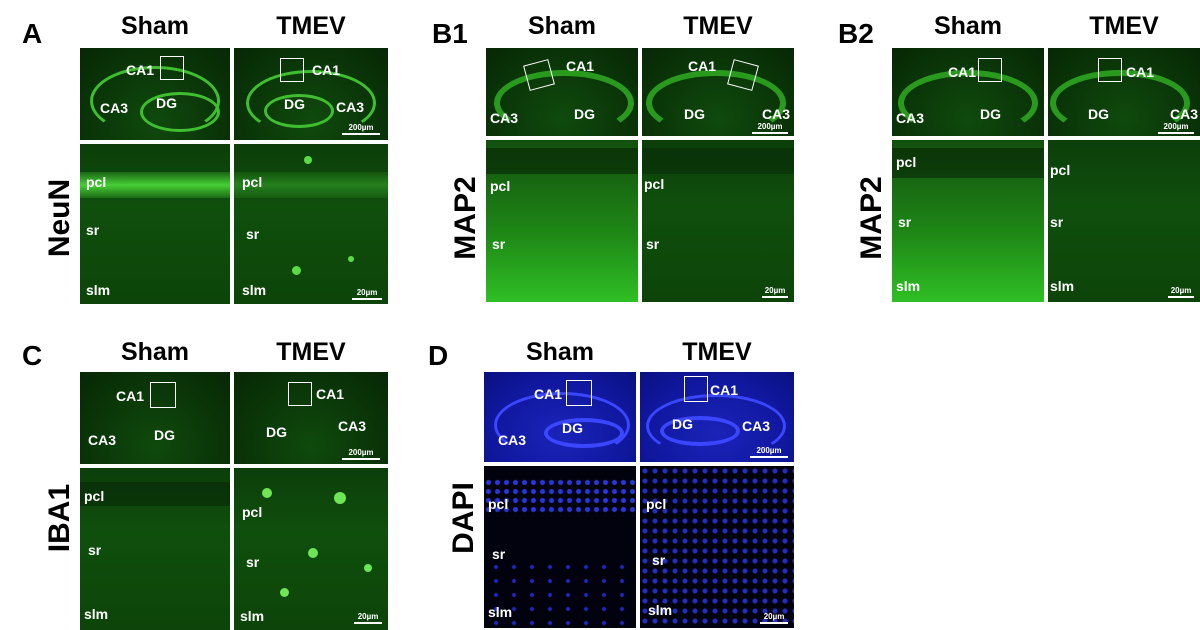  Describe the element at coordinates (856, 33) in the screenshot. I see `panel-letter-b2: B2` at that location.